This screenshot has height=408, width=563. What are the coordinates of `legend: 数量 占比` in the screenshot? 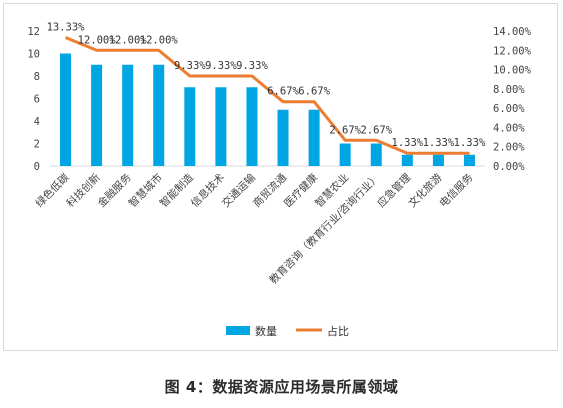 It's located at (287, 331).